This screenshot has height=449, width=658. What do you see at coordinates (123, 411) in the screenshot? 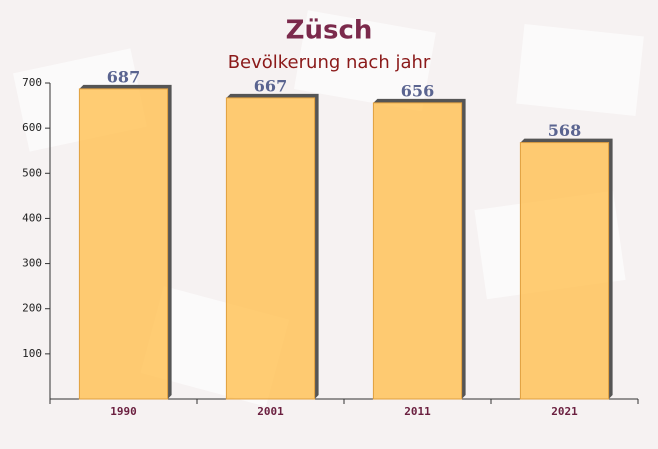
I see `x-tick-label: 1990` at bounding box center [123, 411].